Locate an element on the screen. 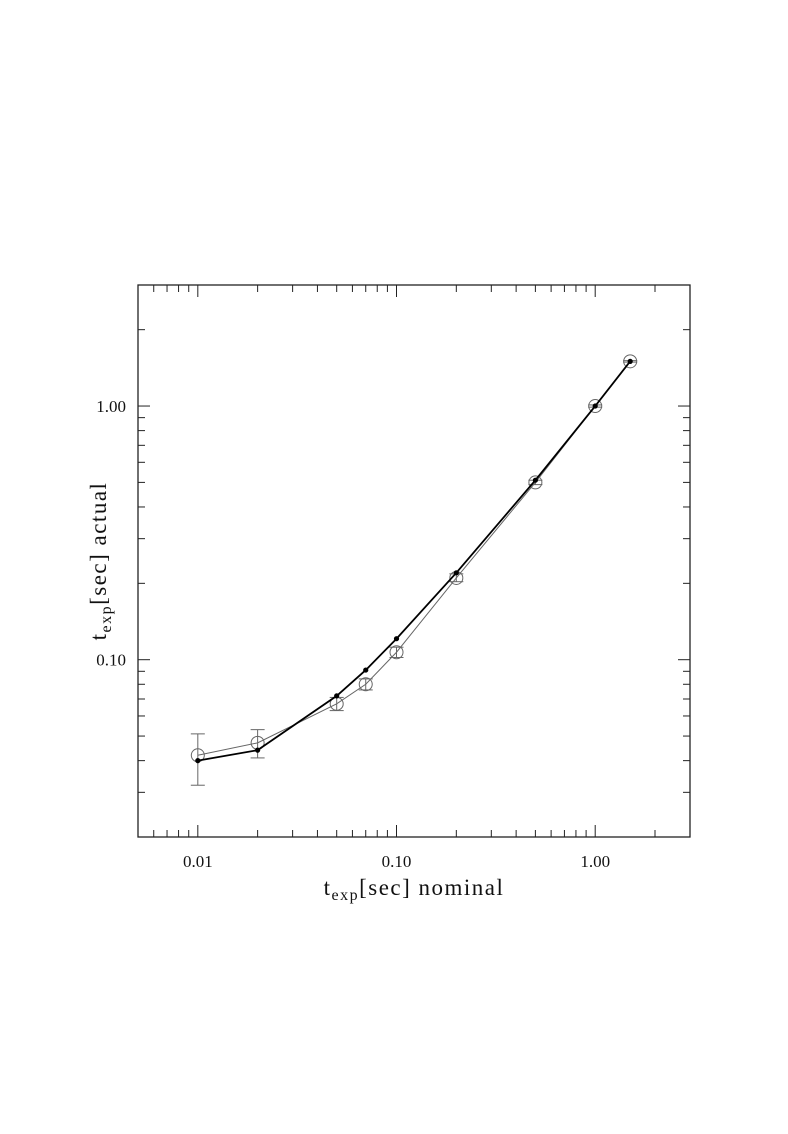 This screenshot has width=788, height=1134. x-tick-label: 1.00 is located at coordinates (595, 861).